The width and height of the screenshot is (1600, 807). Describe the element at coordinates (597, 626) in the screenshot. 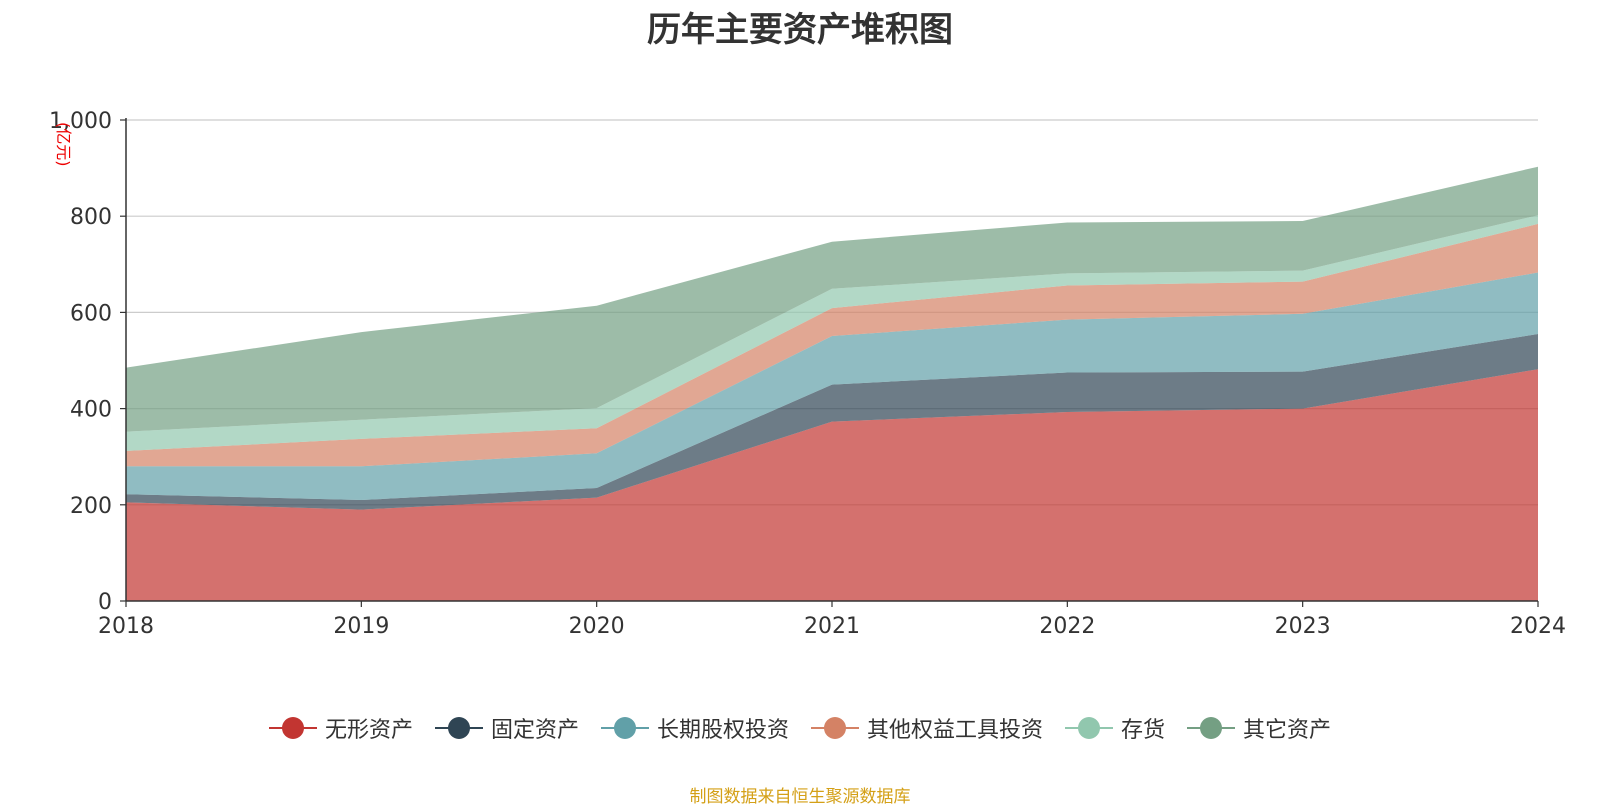

I see `x-tick-label: 2020` at that location.